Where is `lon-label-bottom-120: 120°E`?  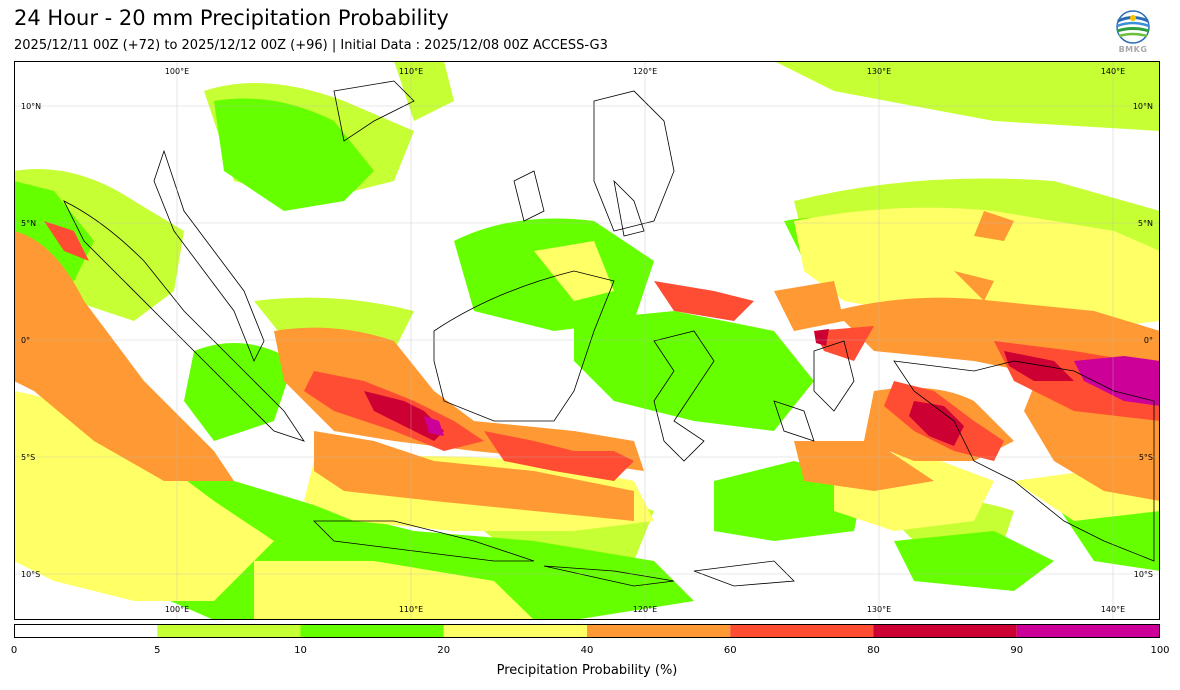 lon-label-bottom-120: 120°E is located at coordinates (645, 609).